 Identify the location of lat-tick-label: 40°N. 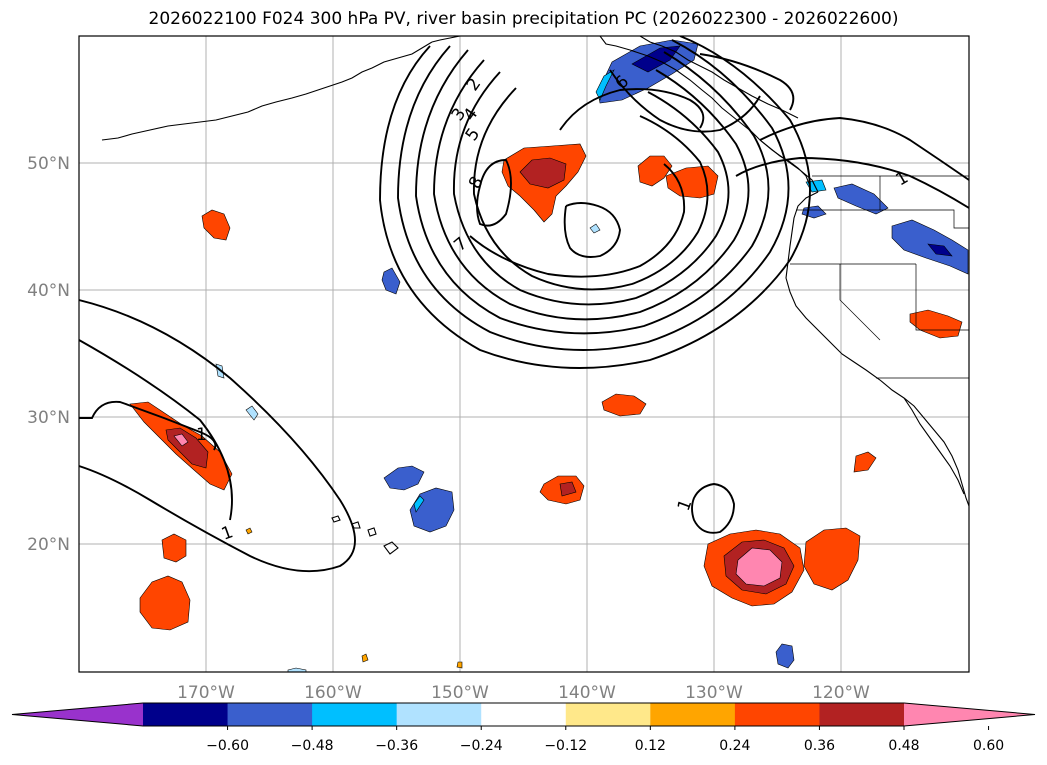
(48, 291).